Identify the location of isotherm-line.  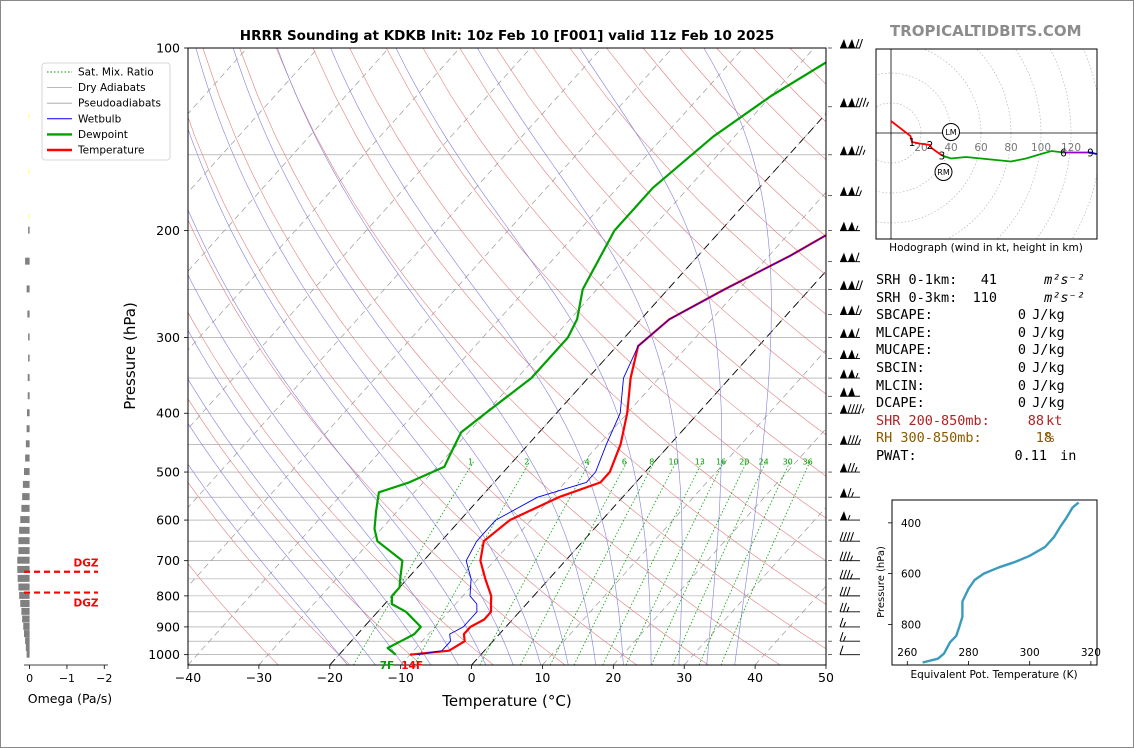
(289, 160).